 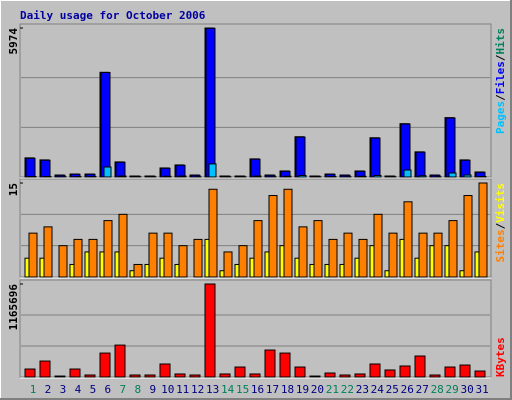 What do you see at coordinates (197, 389) in the screenshot?
I see `x-tick-label: 12` at bounding box center [197, 389].